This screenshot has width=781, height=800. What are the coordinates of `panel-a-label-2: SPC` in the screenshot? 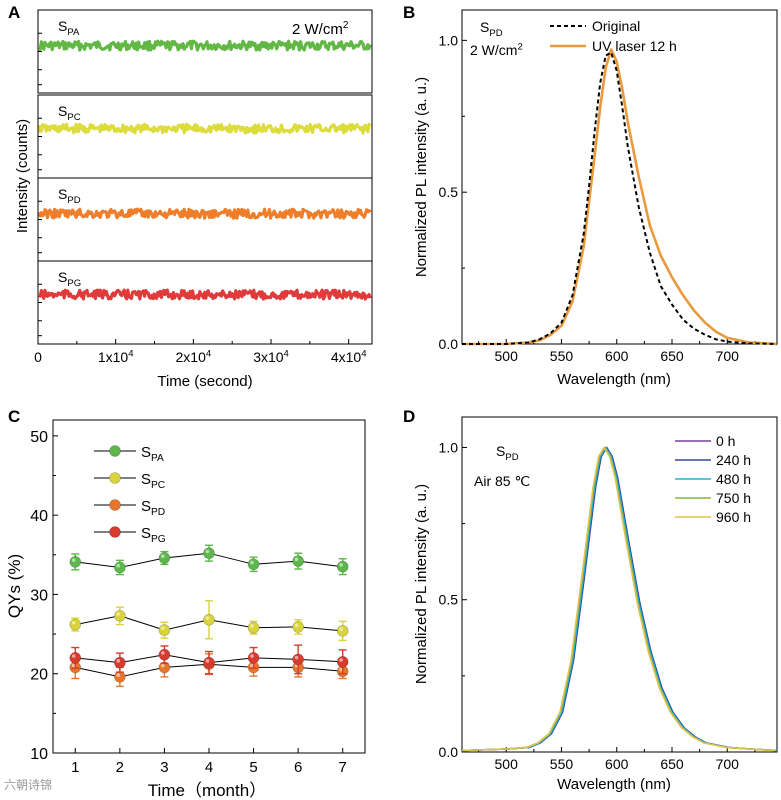 It's located at (69, 113).